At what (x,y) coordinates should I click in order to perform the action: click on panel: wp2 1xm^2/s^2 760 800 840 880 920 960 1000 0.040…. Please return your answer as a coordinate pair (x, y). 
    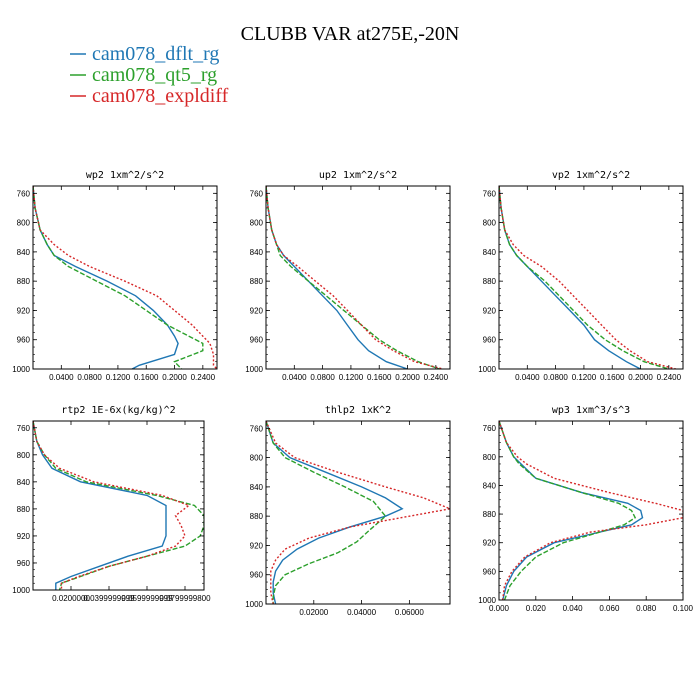
    Looking at the image, I should click on (115, 276).